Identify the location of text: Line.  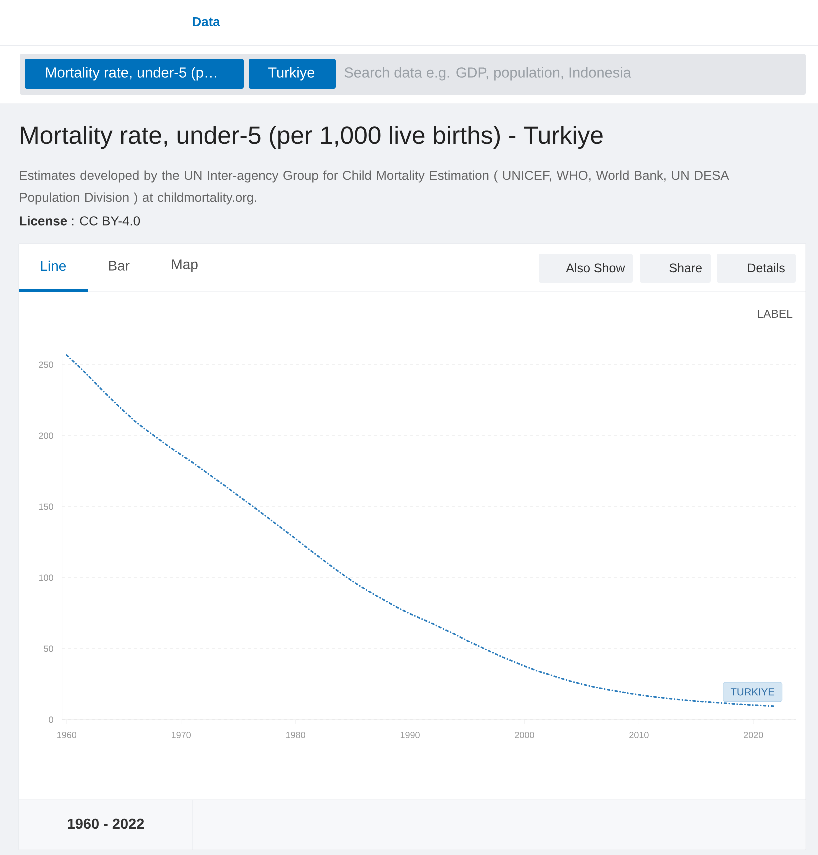
(53, 266).